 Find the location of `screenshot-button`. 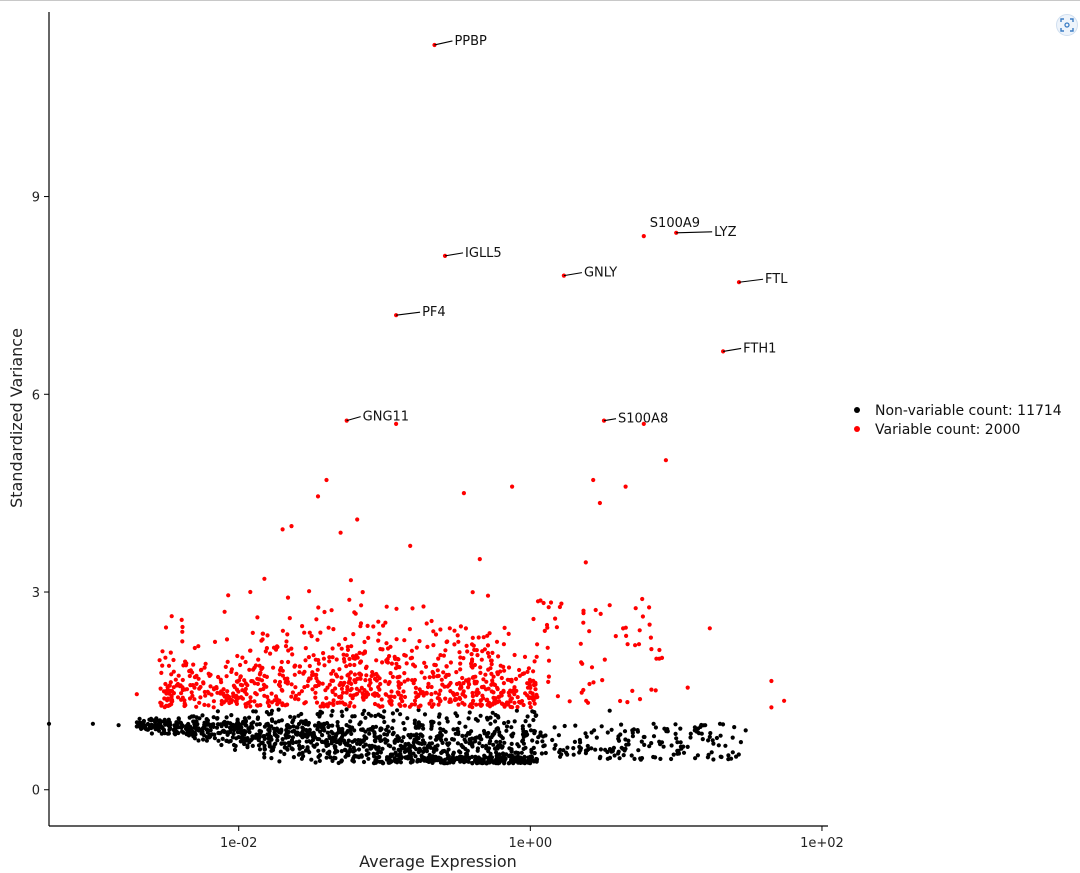

screenshot-button is located at coordinates (1067, 25).